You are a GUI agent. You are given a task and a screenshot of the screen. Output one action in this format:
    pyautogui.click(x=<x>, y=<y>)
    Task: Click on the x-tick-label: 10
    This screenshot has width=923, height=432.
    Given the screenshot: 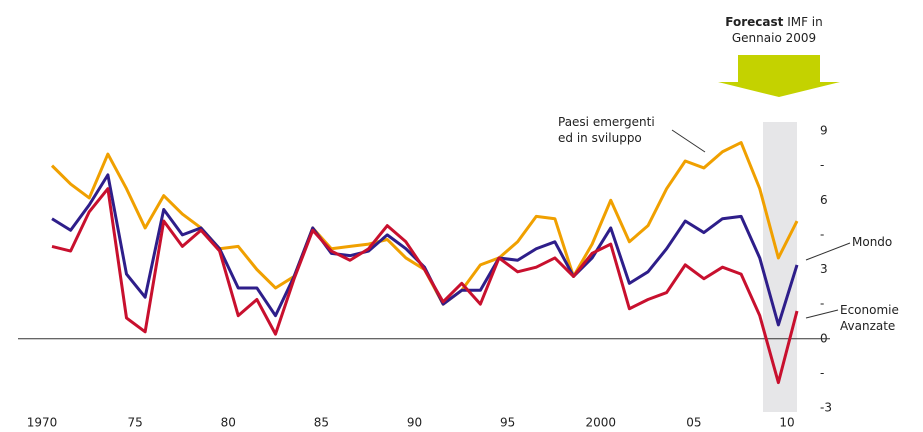 What is the action you would take?
    pyautogui.click(x=786, y=423)
    